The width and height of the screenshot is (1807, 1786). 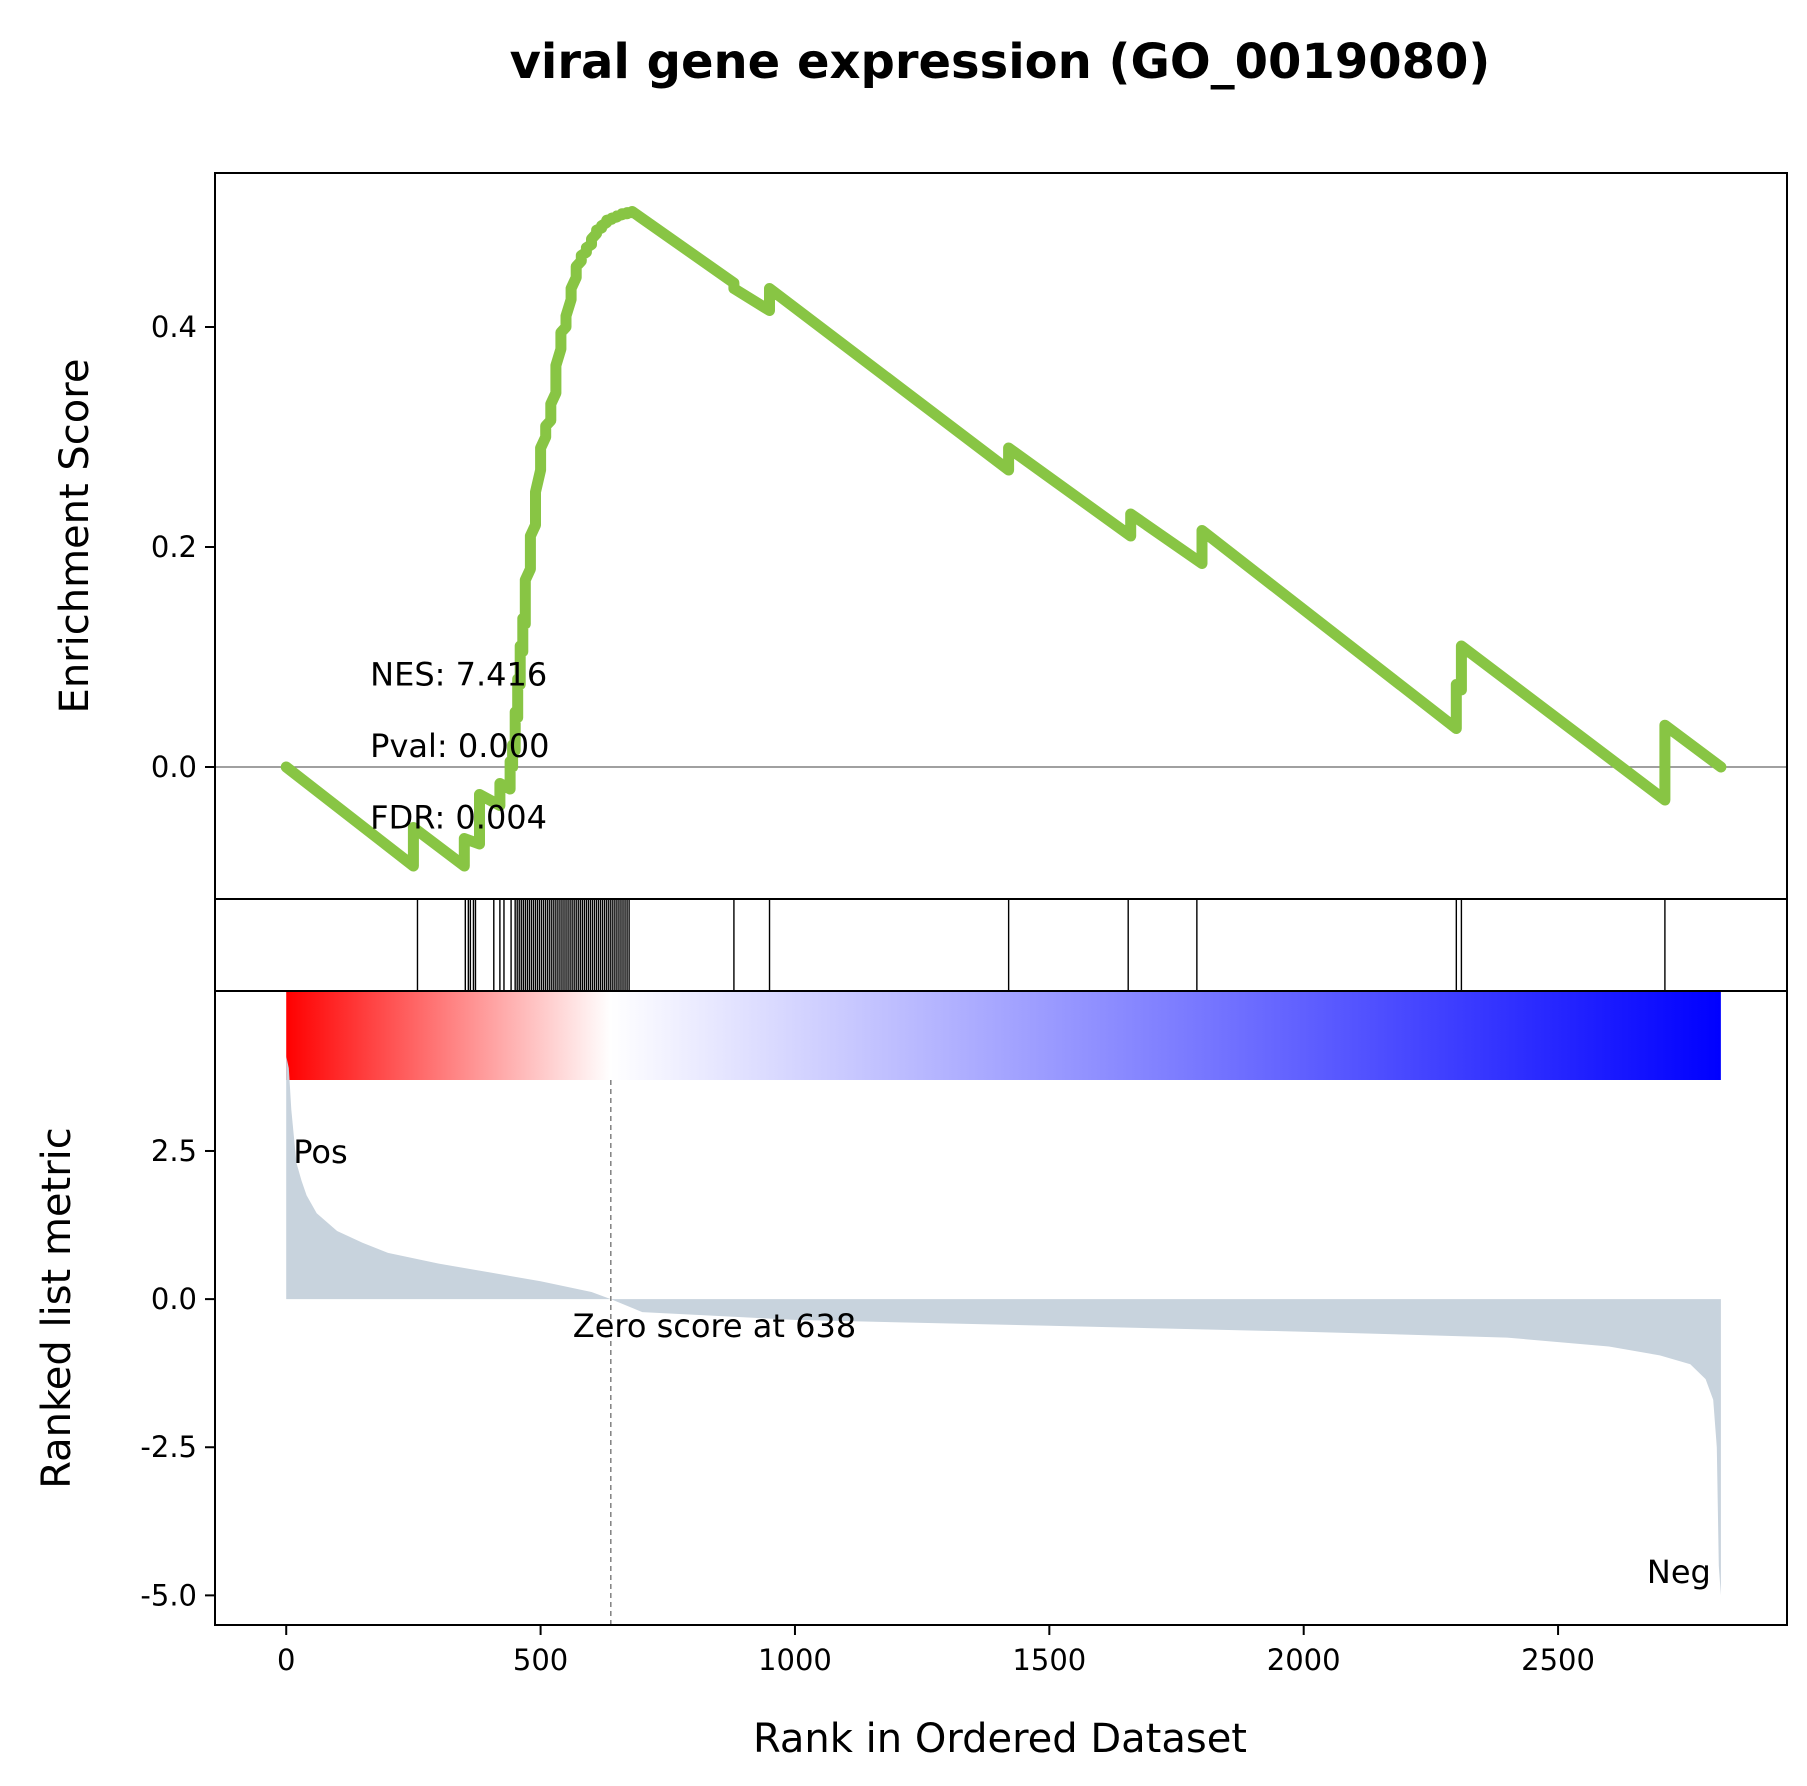 I want to click on metric-ytick-label: 2.5, so click(x=174, y=1151).